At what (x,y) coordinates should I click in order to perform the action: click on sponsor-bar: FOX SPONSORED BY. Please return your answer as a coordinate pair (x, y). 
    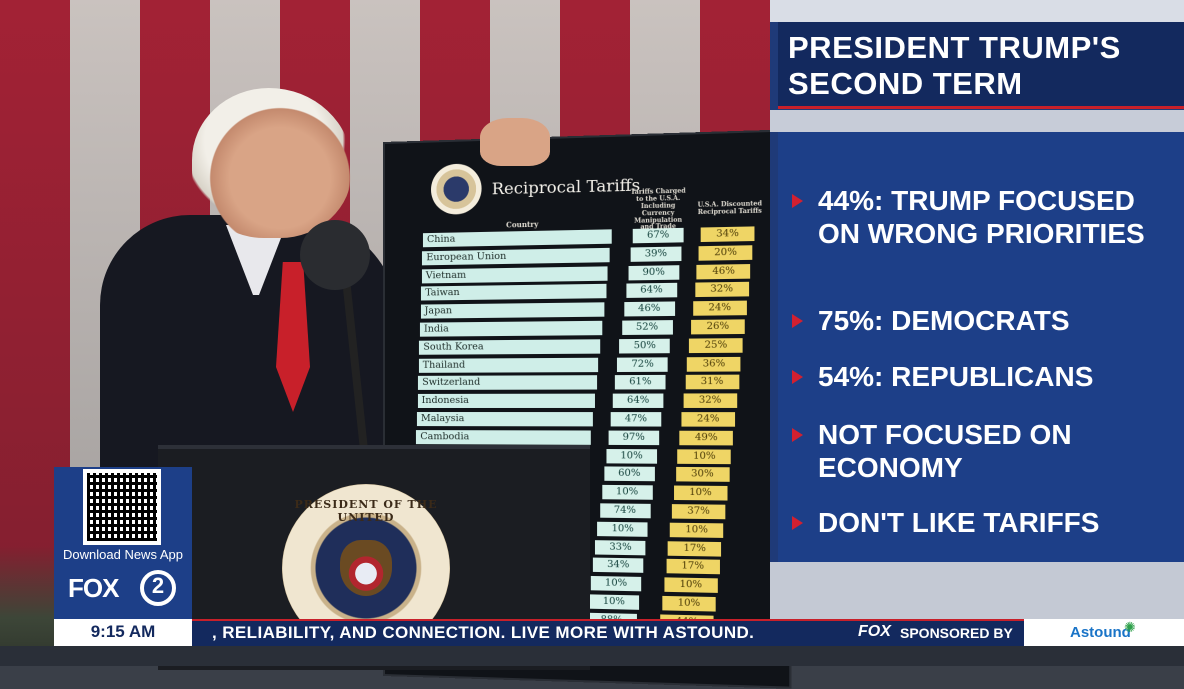
    Looking at the image, I should click on (941, 632).